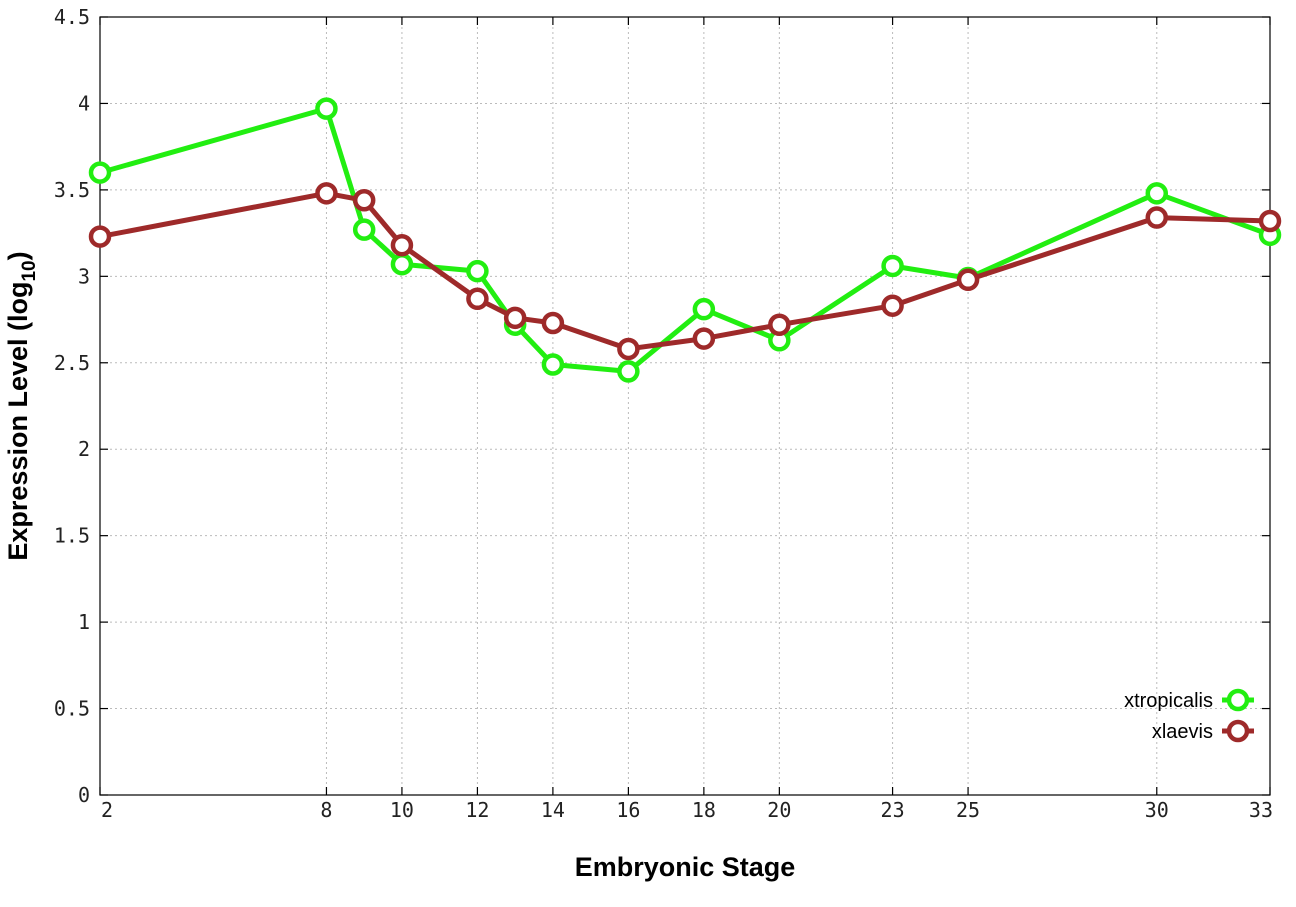  I want to click on x-axis-title: Embryonic Stage, so click(685, 867).